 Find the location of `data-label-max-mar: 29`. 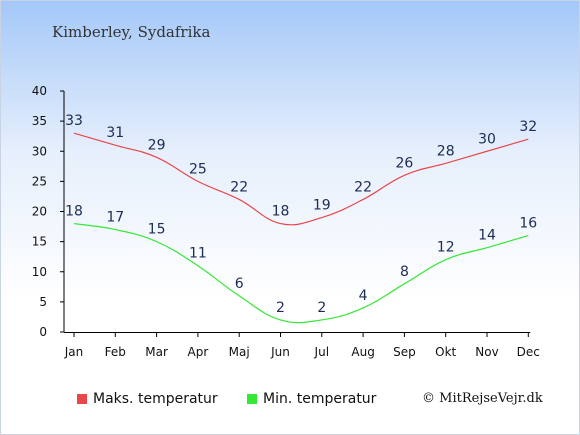

data-label-max-mar: 29 is located at coordinates (157, 145).